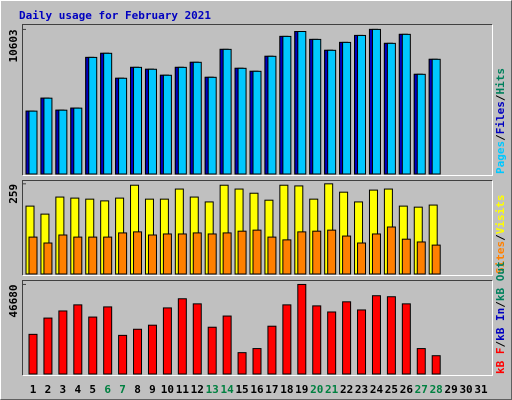  I want to click on x-tick-label: 14, so click(228, 389).